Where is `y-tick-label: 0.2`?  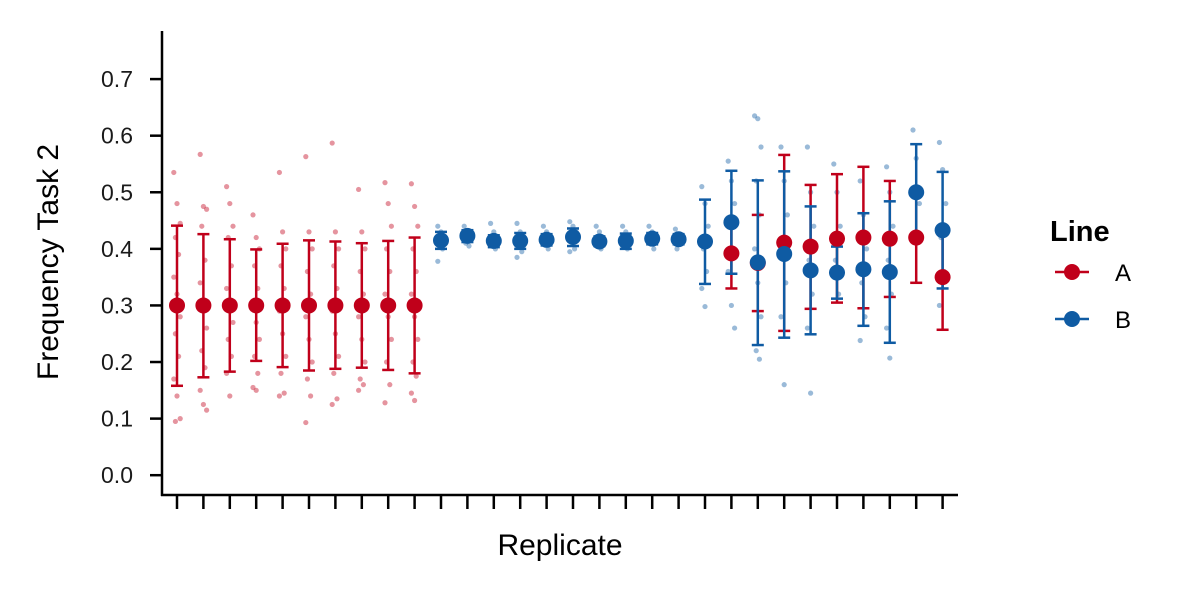
y-tick-label: 0.2 is located at coordinates (117, 362).